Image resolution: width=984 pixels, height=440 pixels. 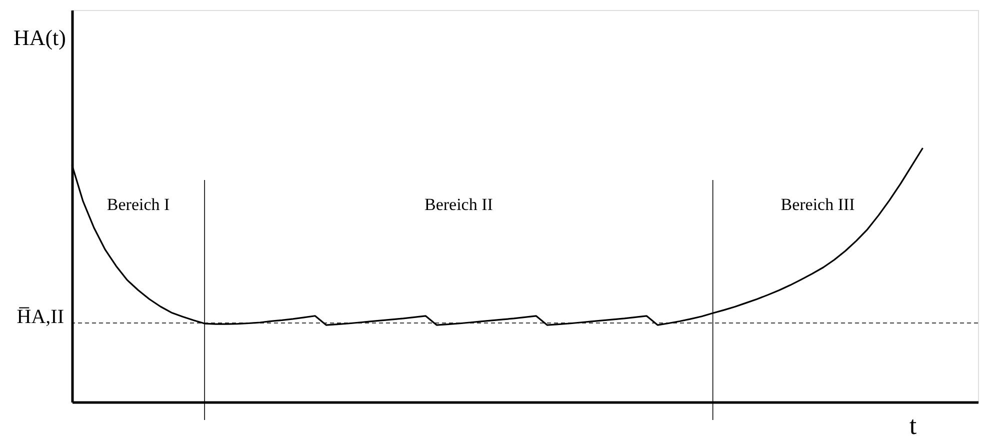 I want to click on annotation: Bereich I, so click(x=138, y=204).